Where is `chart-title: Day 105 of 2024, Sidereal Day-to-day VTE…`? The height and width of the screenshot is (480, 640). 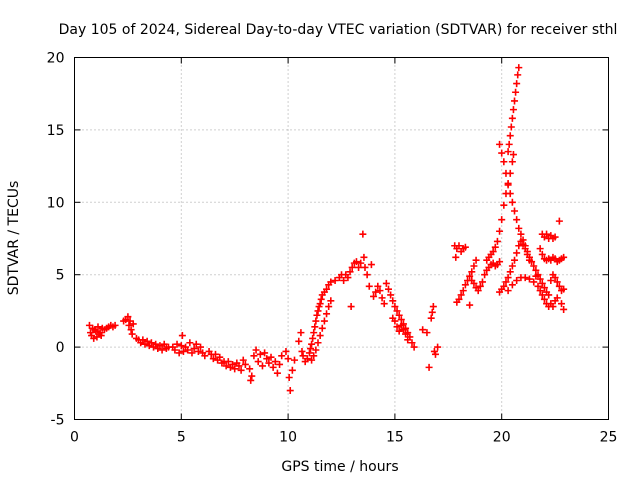 chart-title: Day 105 of 2024, Sidereal Day-to-day VTE… is located at coordinates (338, 30).